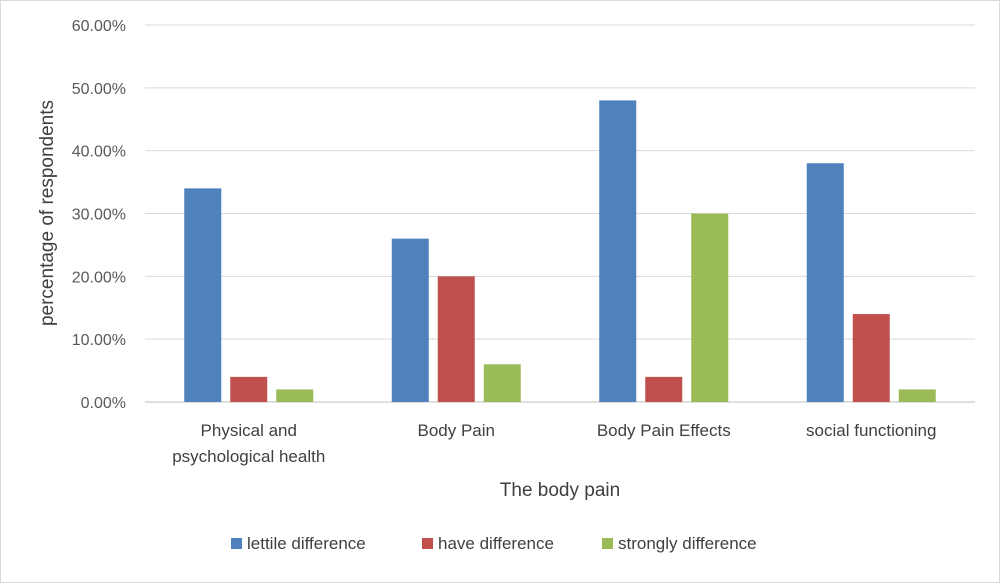 The height and width of the screenshot is (583, 1000). Describe the element at coordinates (248, 456) in the screenshot. I see `x-category-label: psychological health` at that location.